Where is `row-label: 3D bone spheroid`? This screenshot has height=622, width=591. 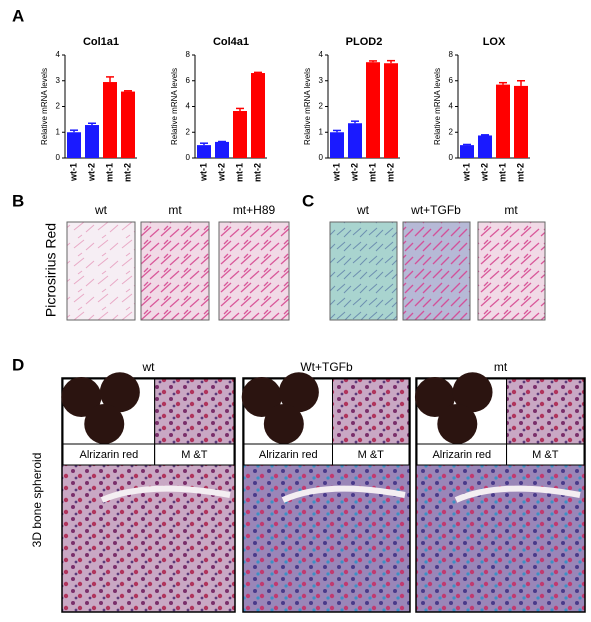
row-label: 3D bone spheroid is located at coordinates (37, 500).